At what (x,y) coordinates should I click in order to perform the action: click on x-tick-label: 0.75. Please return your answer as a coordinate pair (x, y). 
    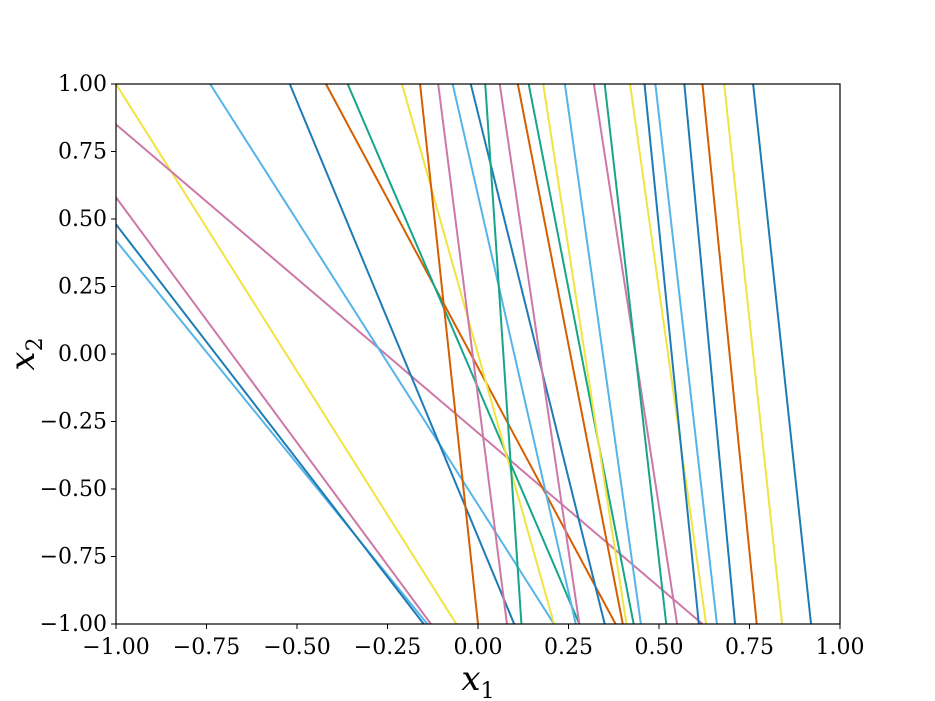
    Looking at the image, I should click on (749, 647).